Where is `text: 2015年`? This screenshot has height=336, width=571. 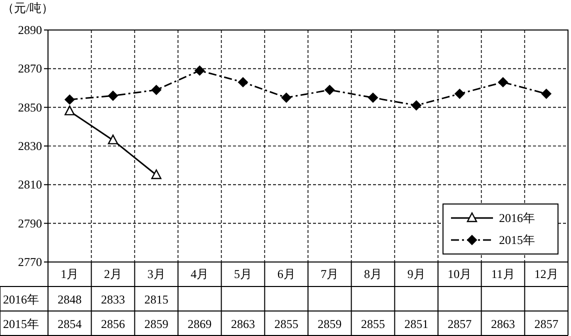 text: 2015年 is located at coordinates (21, 324).